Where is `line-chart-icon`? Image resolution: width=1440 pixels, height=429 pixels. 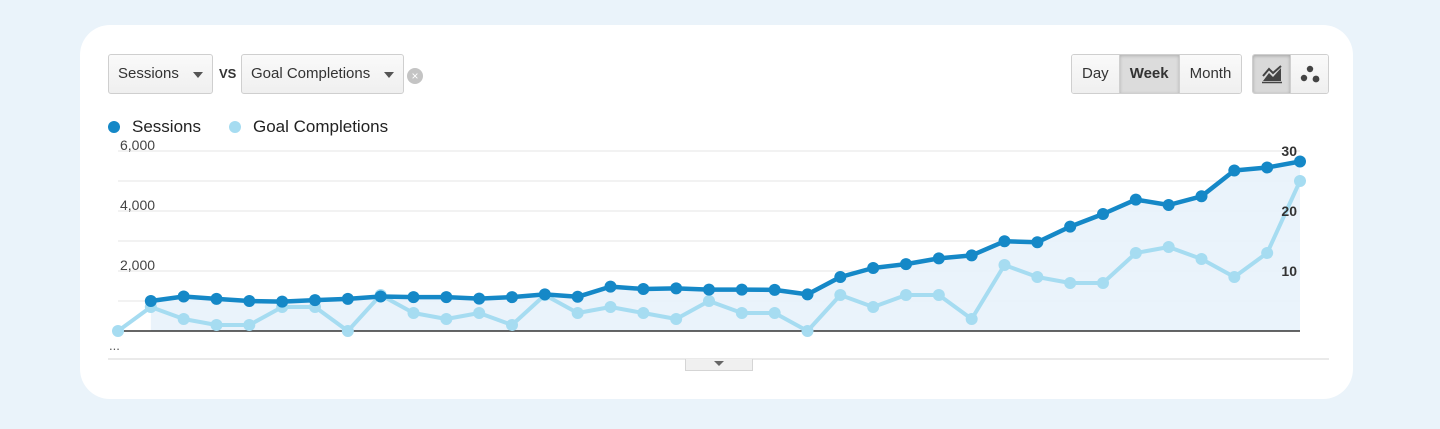
line-chart-icon is located at coordinates (1271, 74).